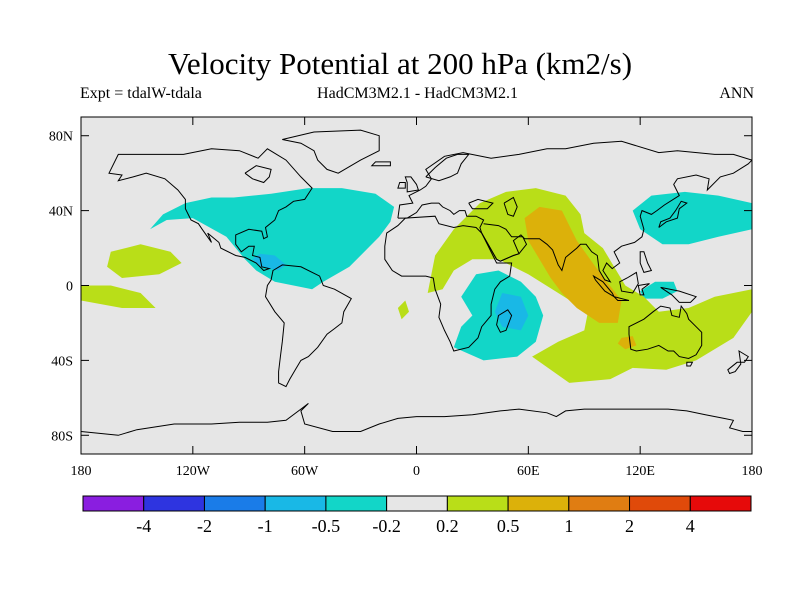  I want to click on coastline-britain, so click(412, 184).